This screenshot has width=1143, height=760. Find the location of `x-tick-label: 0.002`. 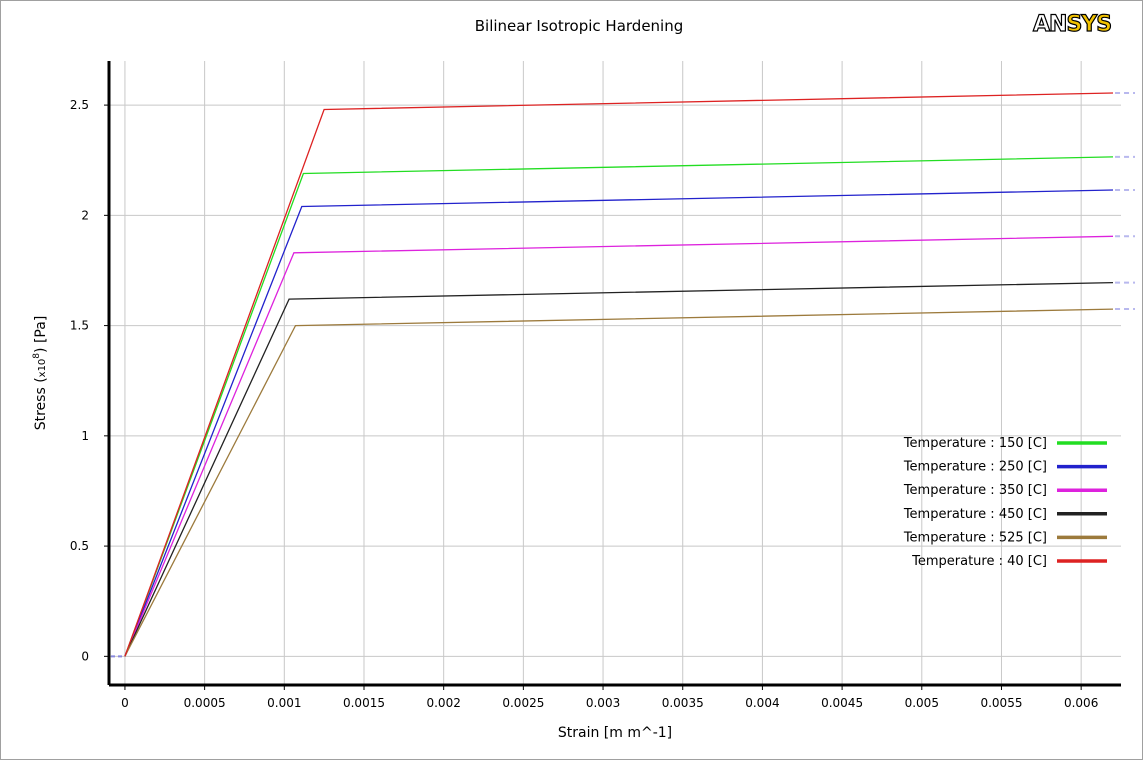

x-tick-label: 0.002 is located at coordinates (443, 703).